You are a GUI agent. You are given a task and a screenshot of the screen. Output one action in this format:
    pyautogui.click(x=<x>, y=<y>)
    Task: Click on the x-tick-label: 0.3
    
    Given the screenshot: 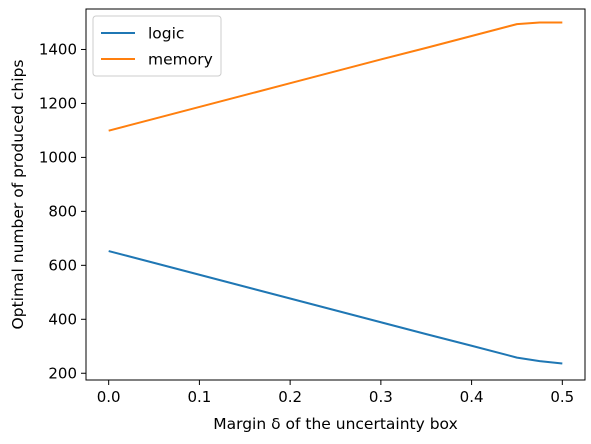 What is the action you would take?
    pyautogui.click(x=381, y=397)
    